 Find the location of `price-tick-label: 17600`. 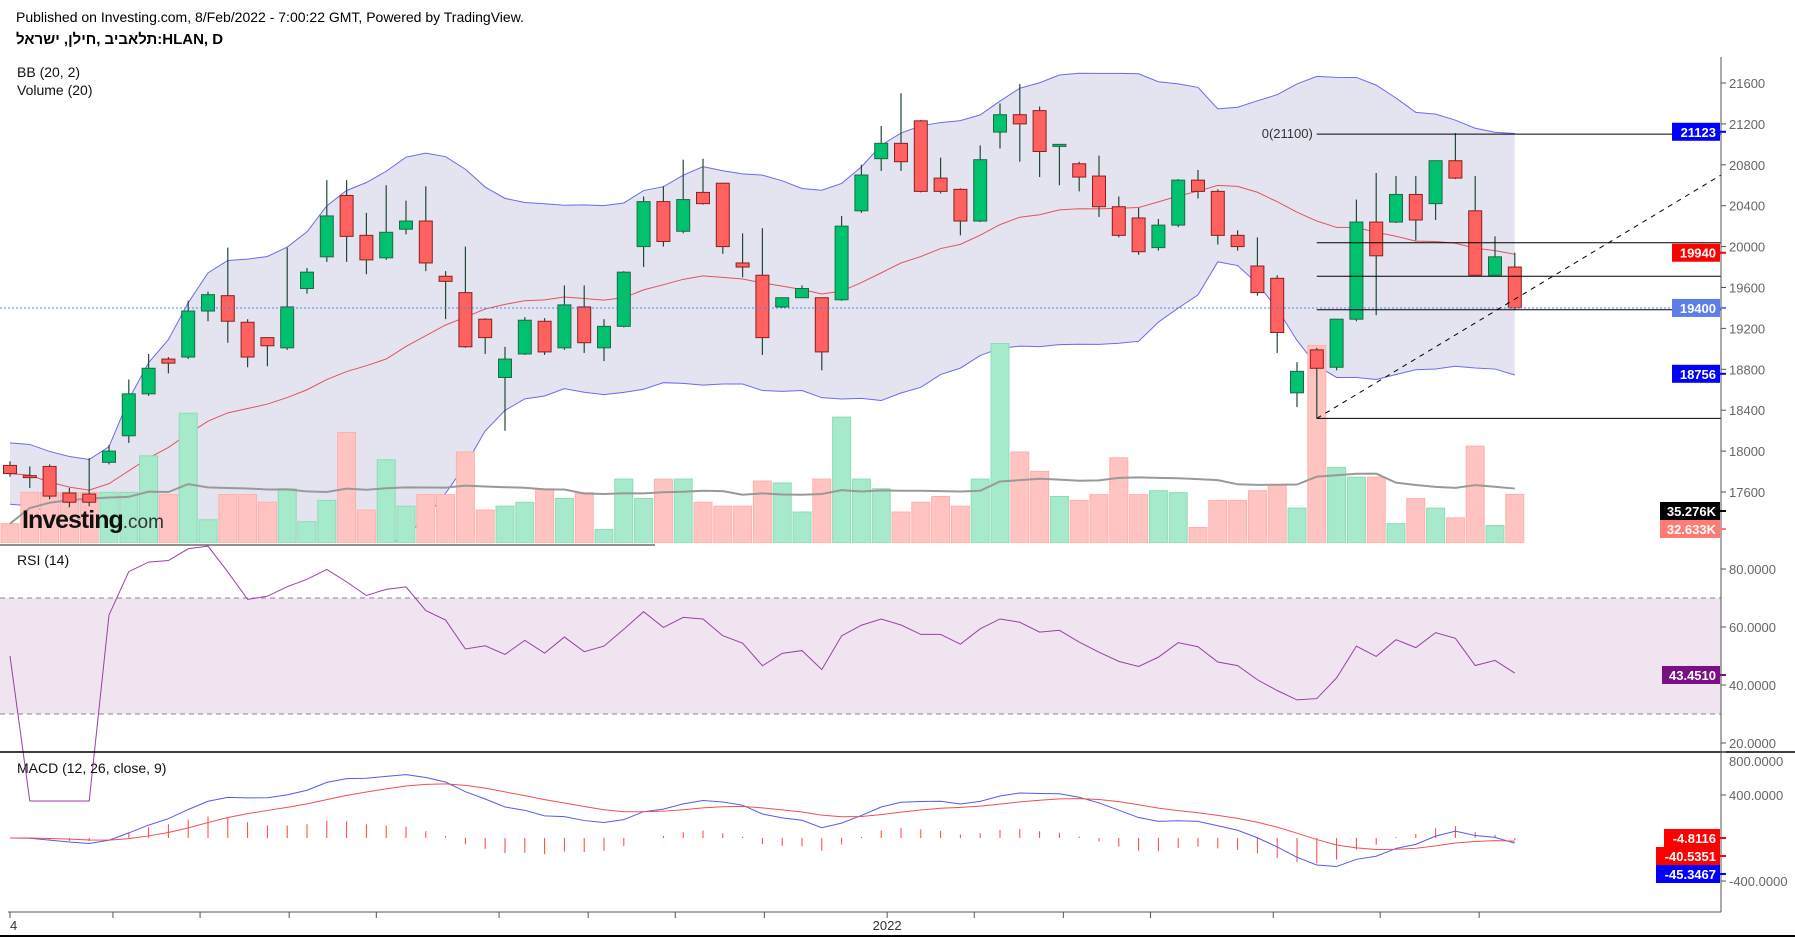

price-tick-label: 17600 is located at coordinates (1747, 492).